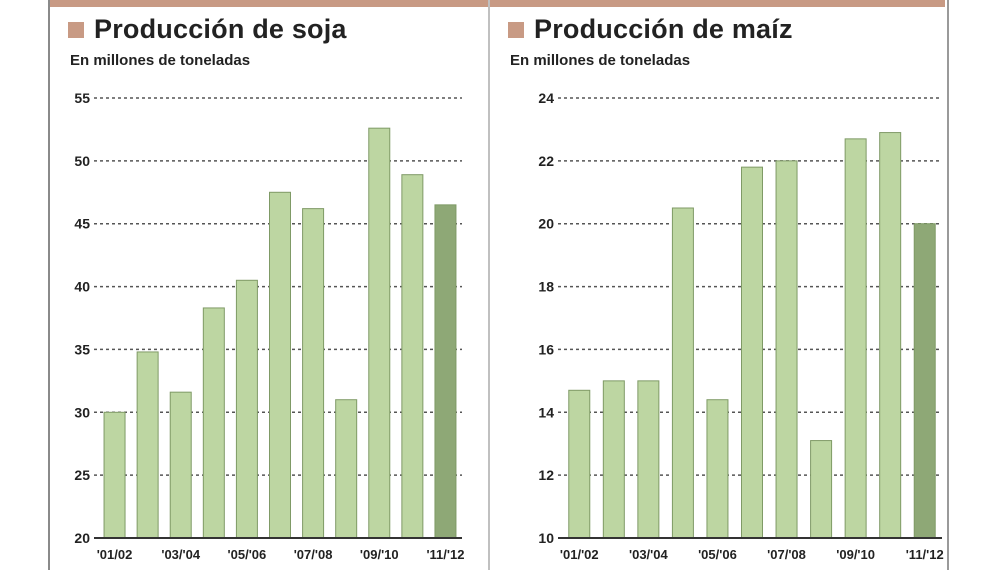  I want to click on corn-chart-title: Producción de maíz, so click(663, 29).